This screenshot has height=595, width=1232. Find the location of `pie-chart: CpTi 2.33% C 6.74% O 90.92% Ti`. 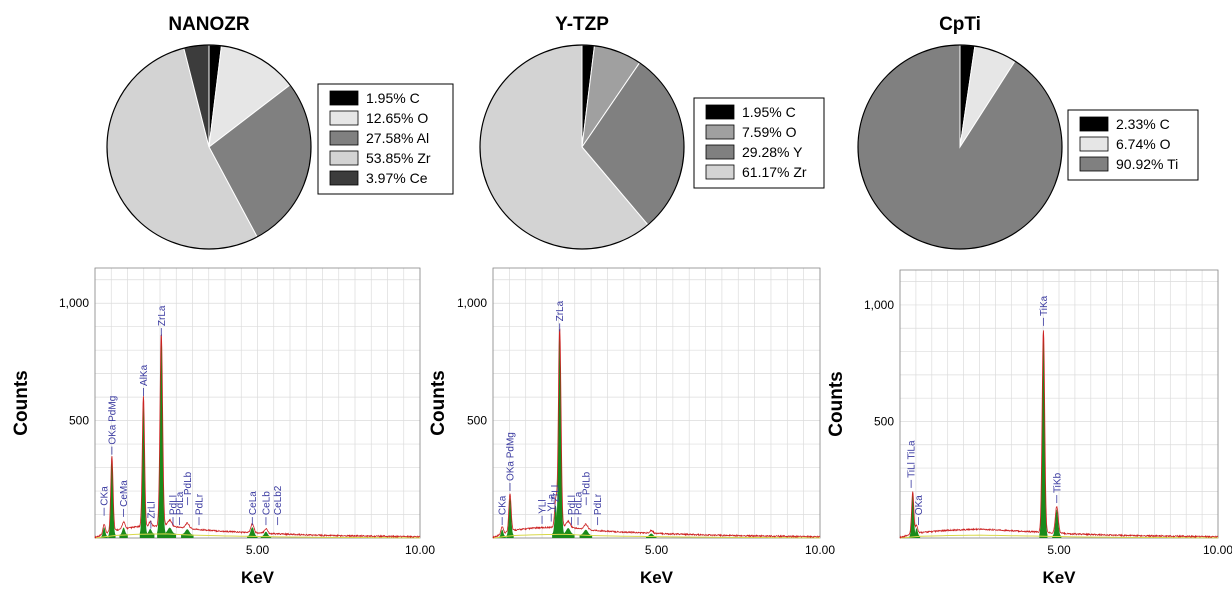

pie-chart: CpTi 2.33% C 6.74% O 90.92% Ti is located at coordinates (1028, 132).